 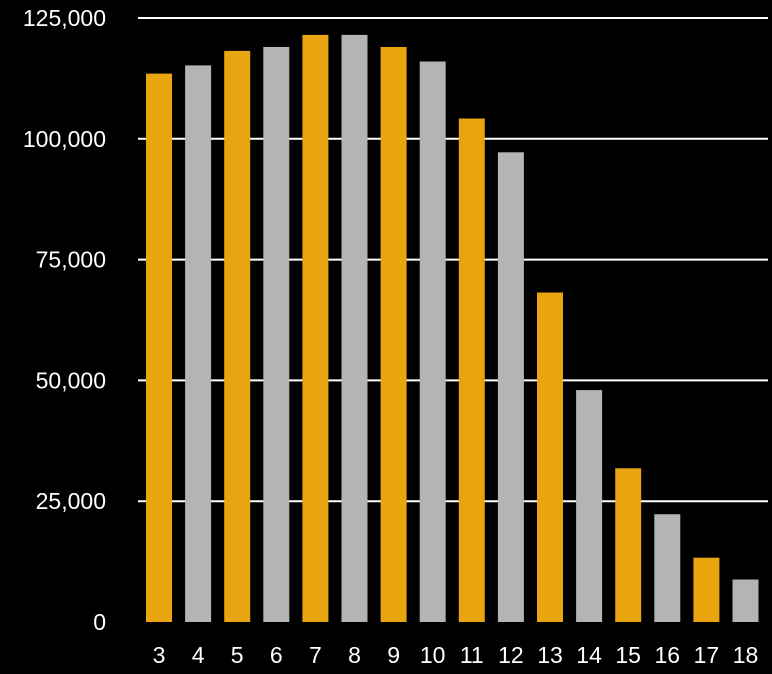 I want to click on x-tick-label: 5, so click(x=237, y=655).